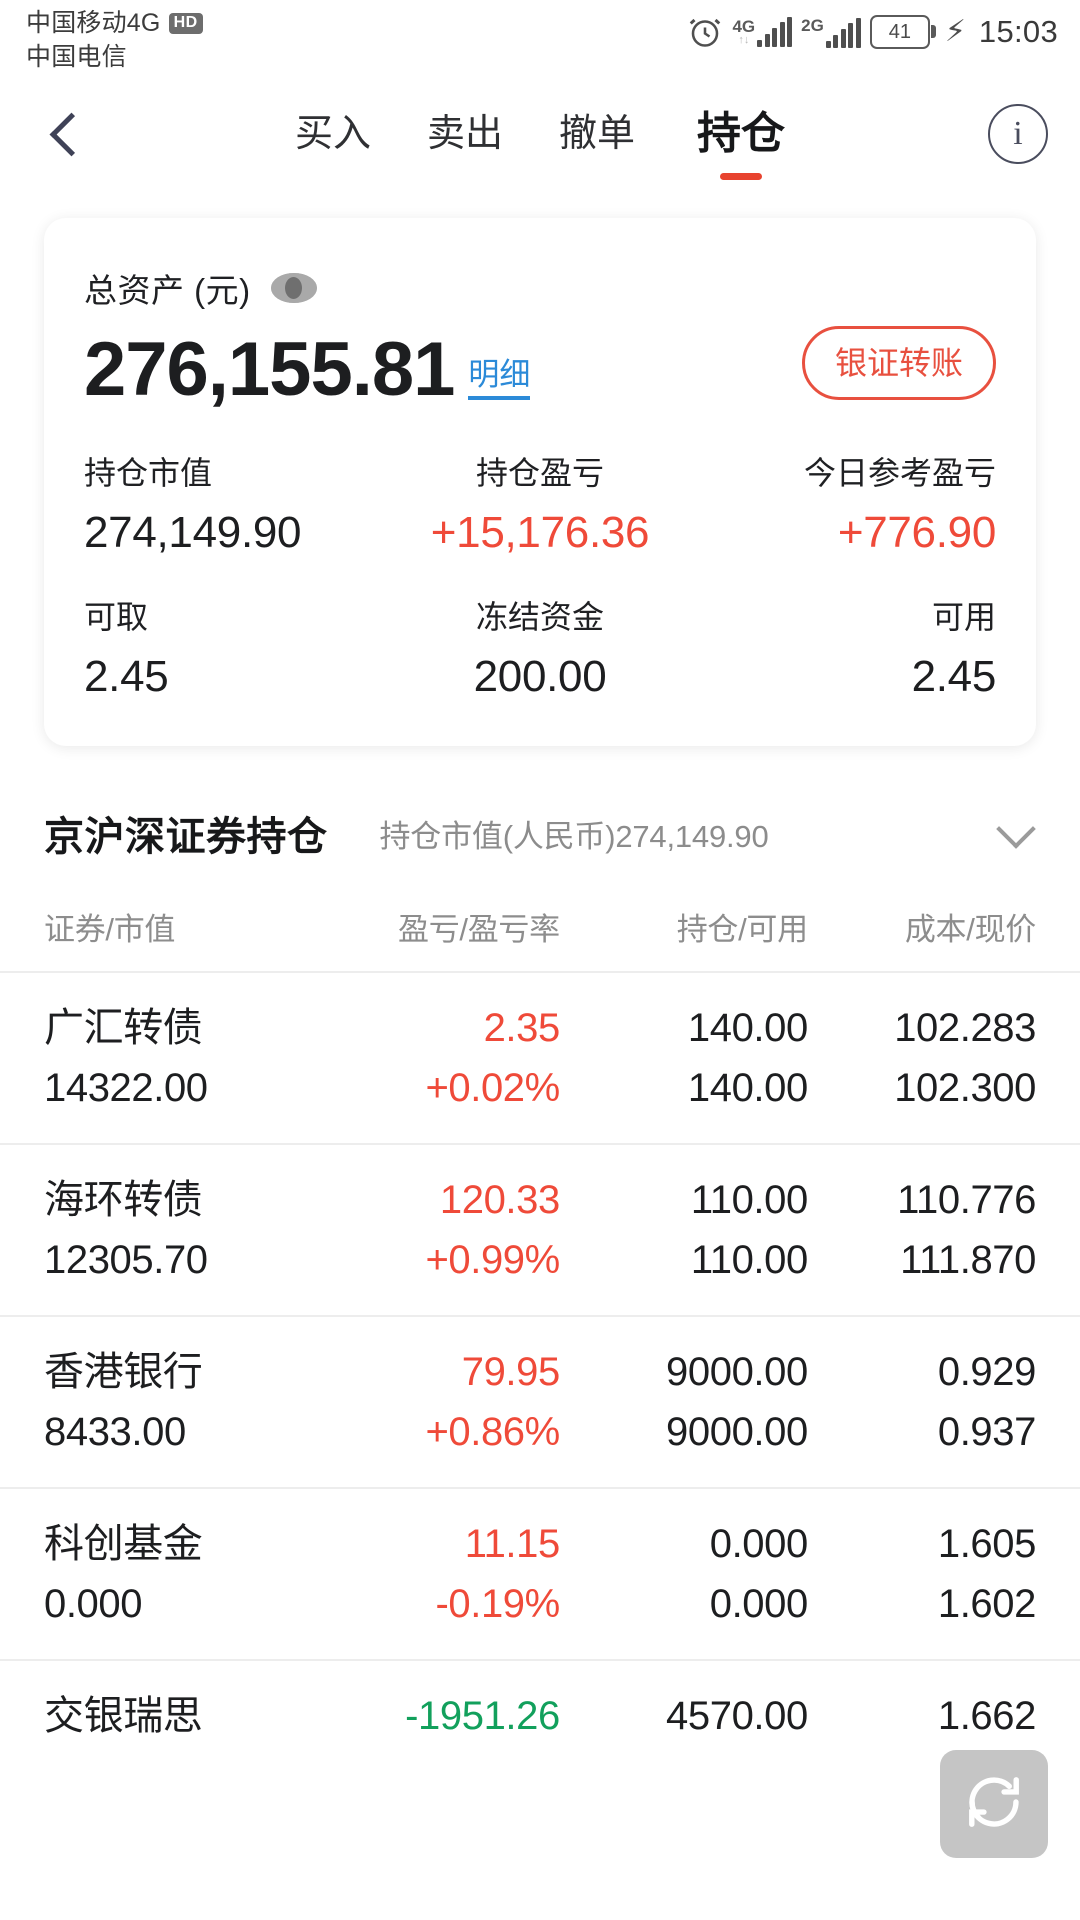 The image size is (1080, 1920). I want to click on refresh-icon, so click(994, 1804).